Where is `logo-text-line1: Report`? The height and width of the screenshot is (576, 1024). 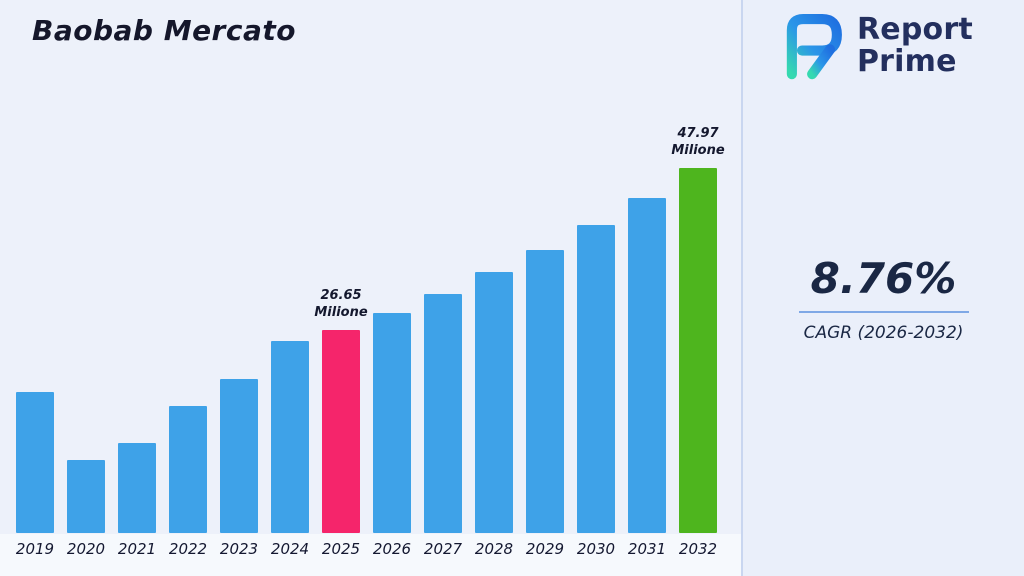
logo-text-line1: Report is located at coordinates (915, 29).